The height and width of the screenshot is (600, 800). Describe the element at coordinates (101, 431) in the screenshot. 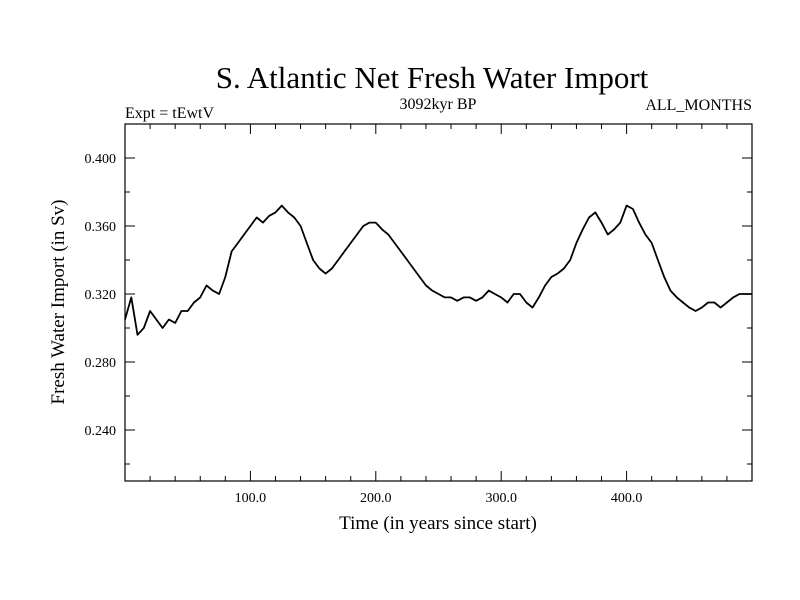

I see `y-tick-label: 0.240` at that location.